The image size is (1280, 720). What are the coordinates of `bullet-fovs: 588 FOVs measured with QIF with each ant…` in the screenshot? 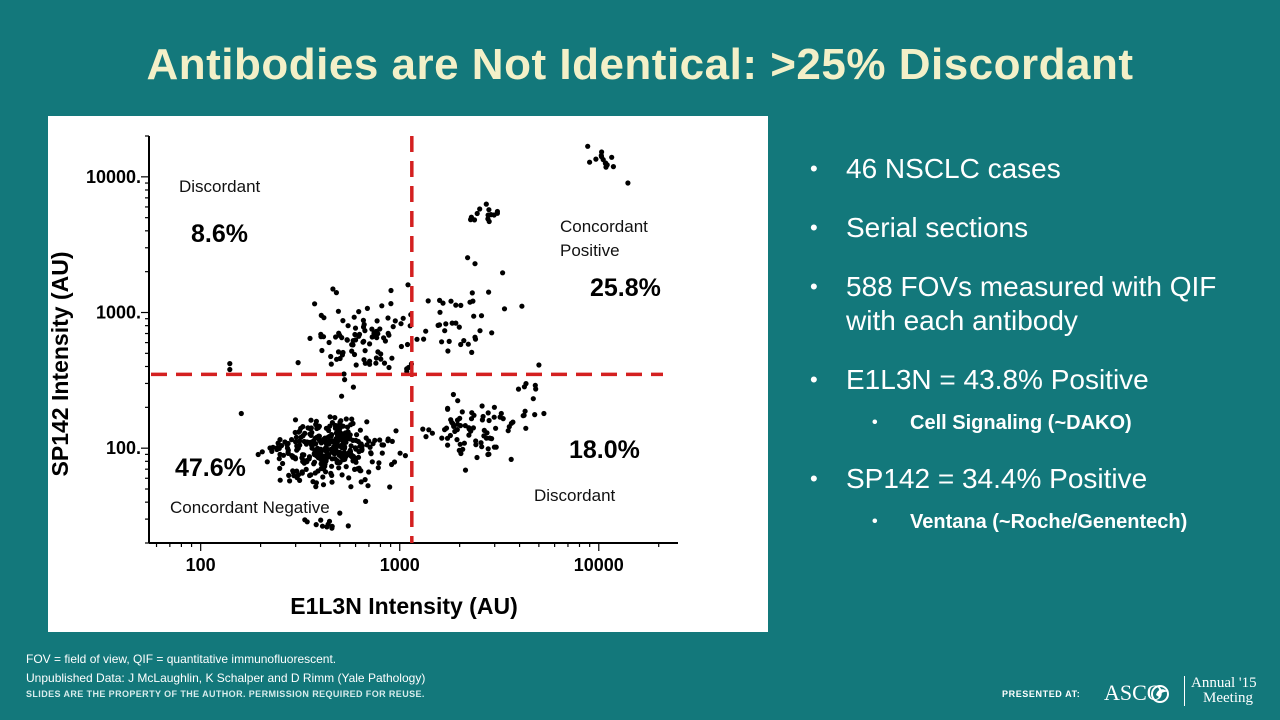 It's located at (1038, 304).